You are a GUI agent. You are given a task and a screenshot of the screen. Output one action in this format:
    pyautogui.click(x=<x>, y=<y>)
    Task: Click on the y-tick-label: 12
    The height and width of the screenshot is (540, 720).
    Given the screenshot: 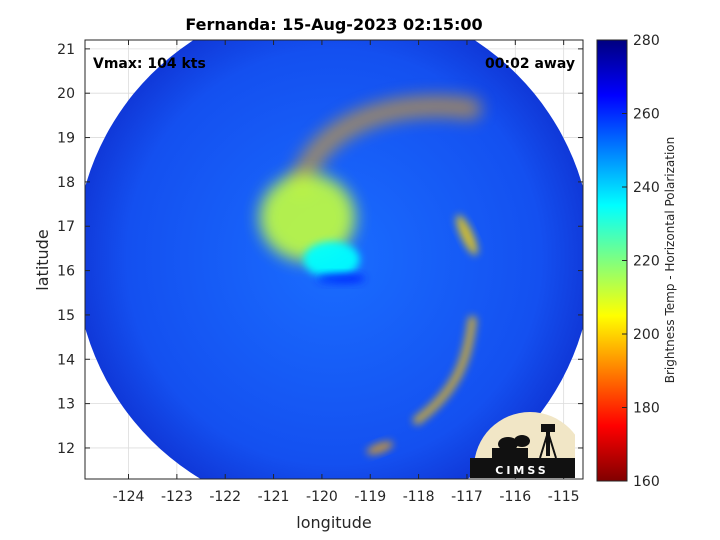 What is the action you would take?
    pyautogui.click(x=66, y=449)
    